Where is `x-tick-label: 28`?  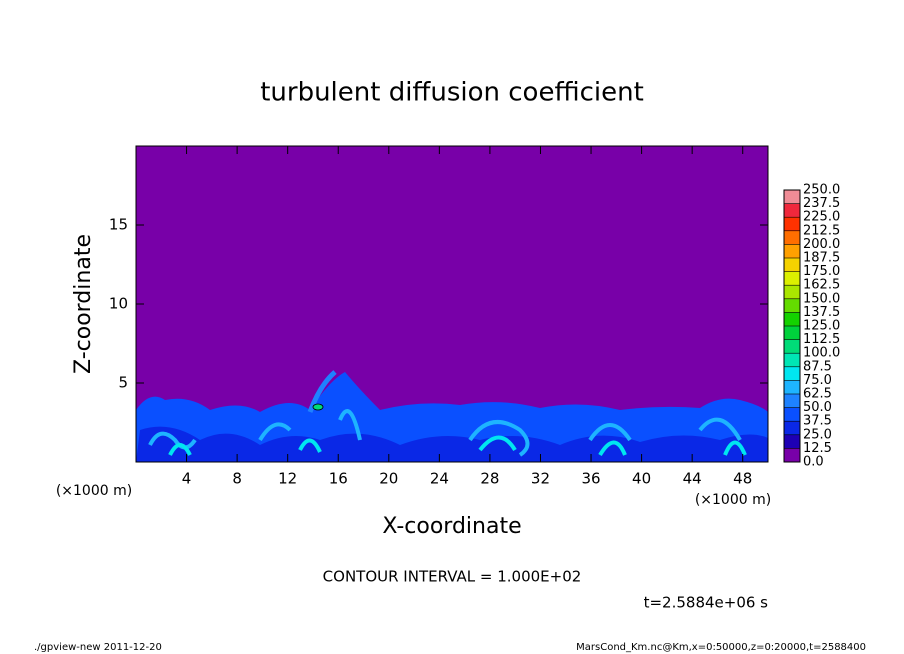 x-tick-label: 28 is located at coordinates (489, 479).